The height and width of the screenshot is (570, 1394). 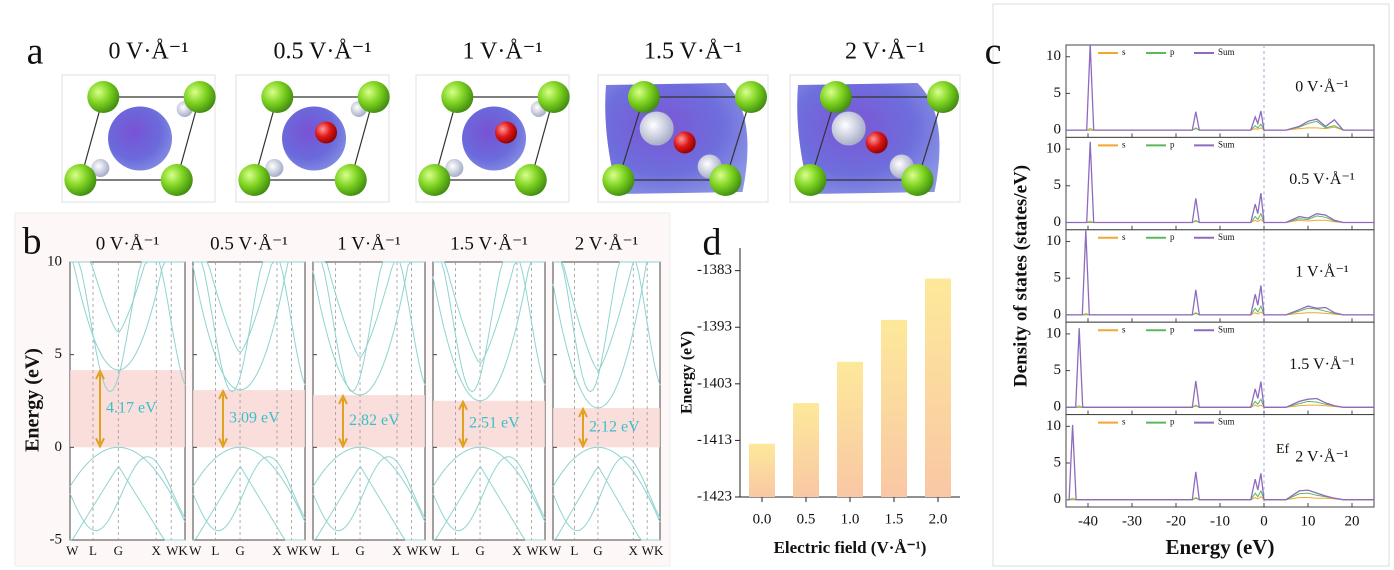 I want to click on x-tick-label: 20, so click(x=1352, y=521).